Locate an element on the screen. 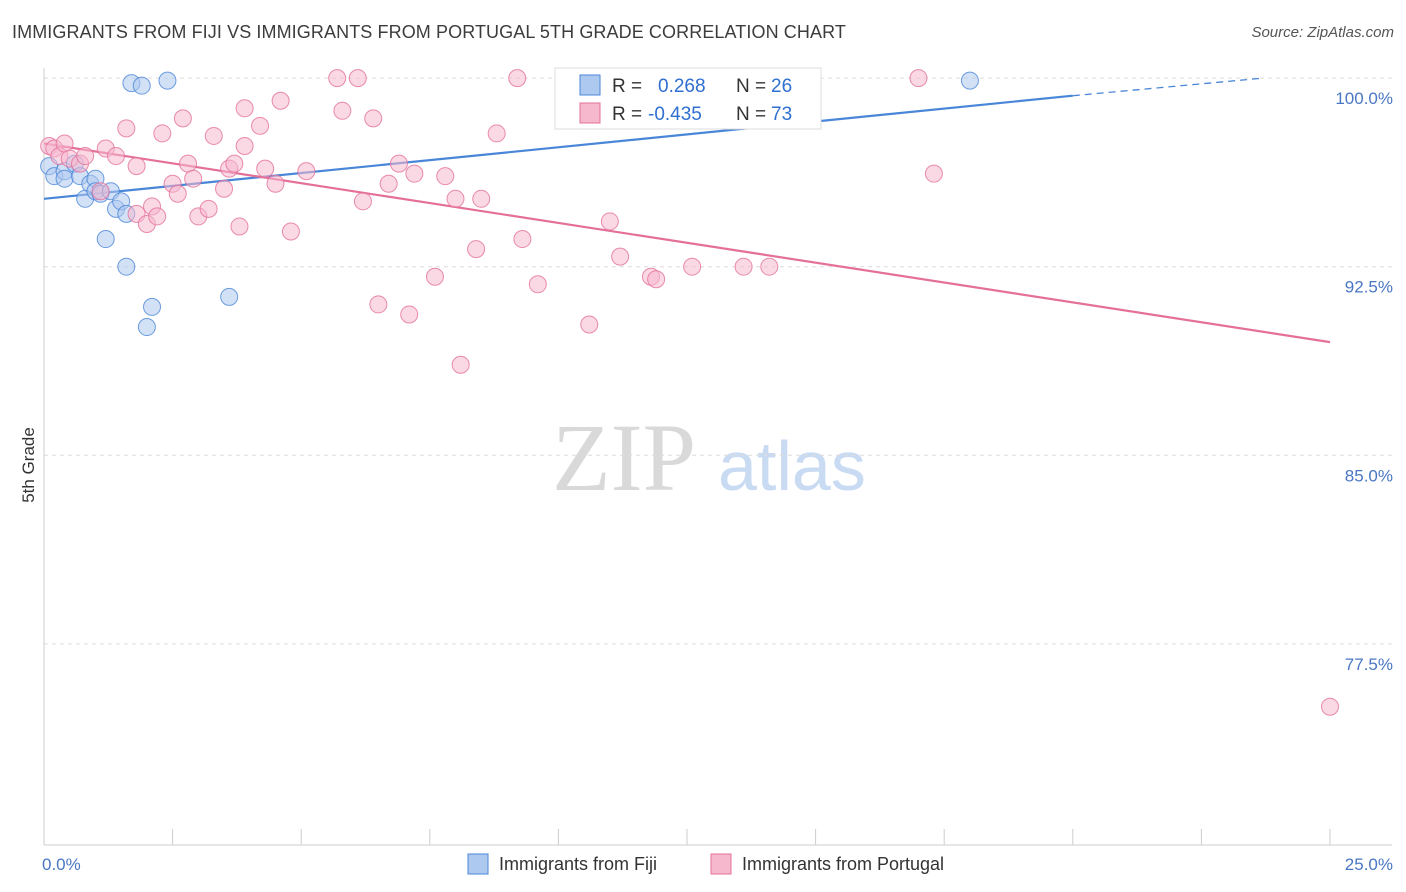 This screenshot has width=1406, height=892. y-tick-label-3: 77.5% is located at coordinates (1369, 664).